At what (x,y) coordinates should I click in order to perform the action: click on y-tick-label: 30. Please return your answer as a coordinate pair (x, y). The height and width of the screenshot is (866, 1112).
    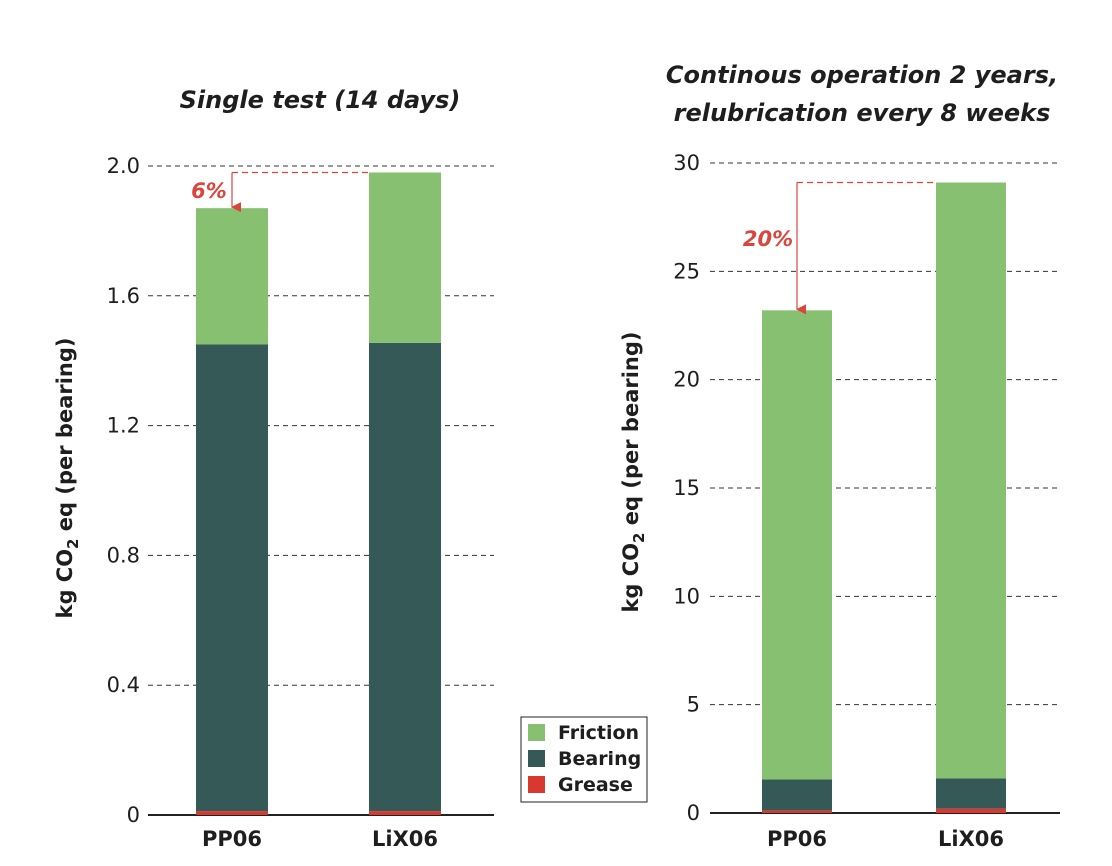
    Looking at the image, I should click on (686, 163).